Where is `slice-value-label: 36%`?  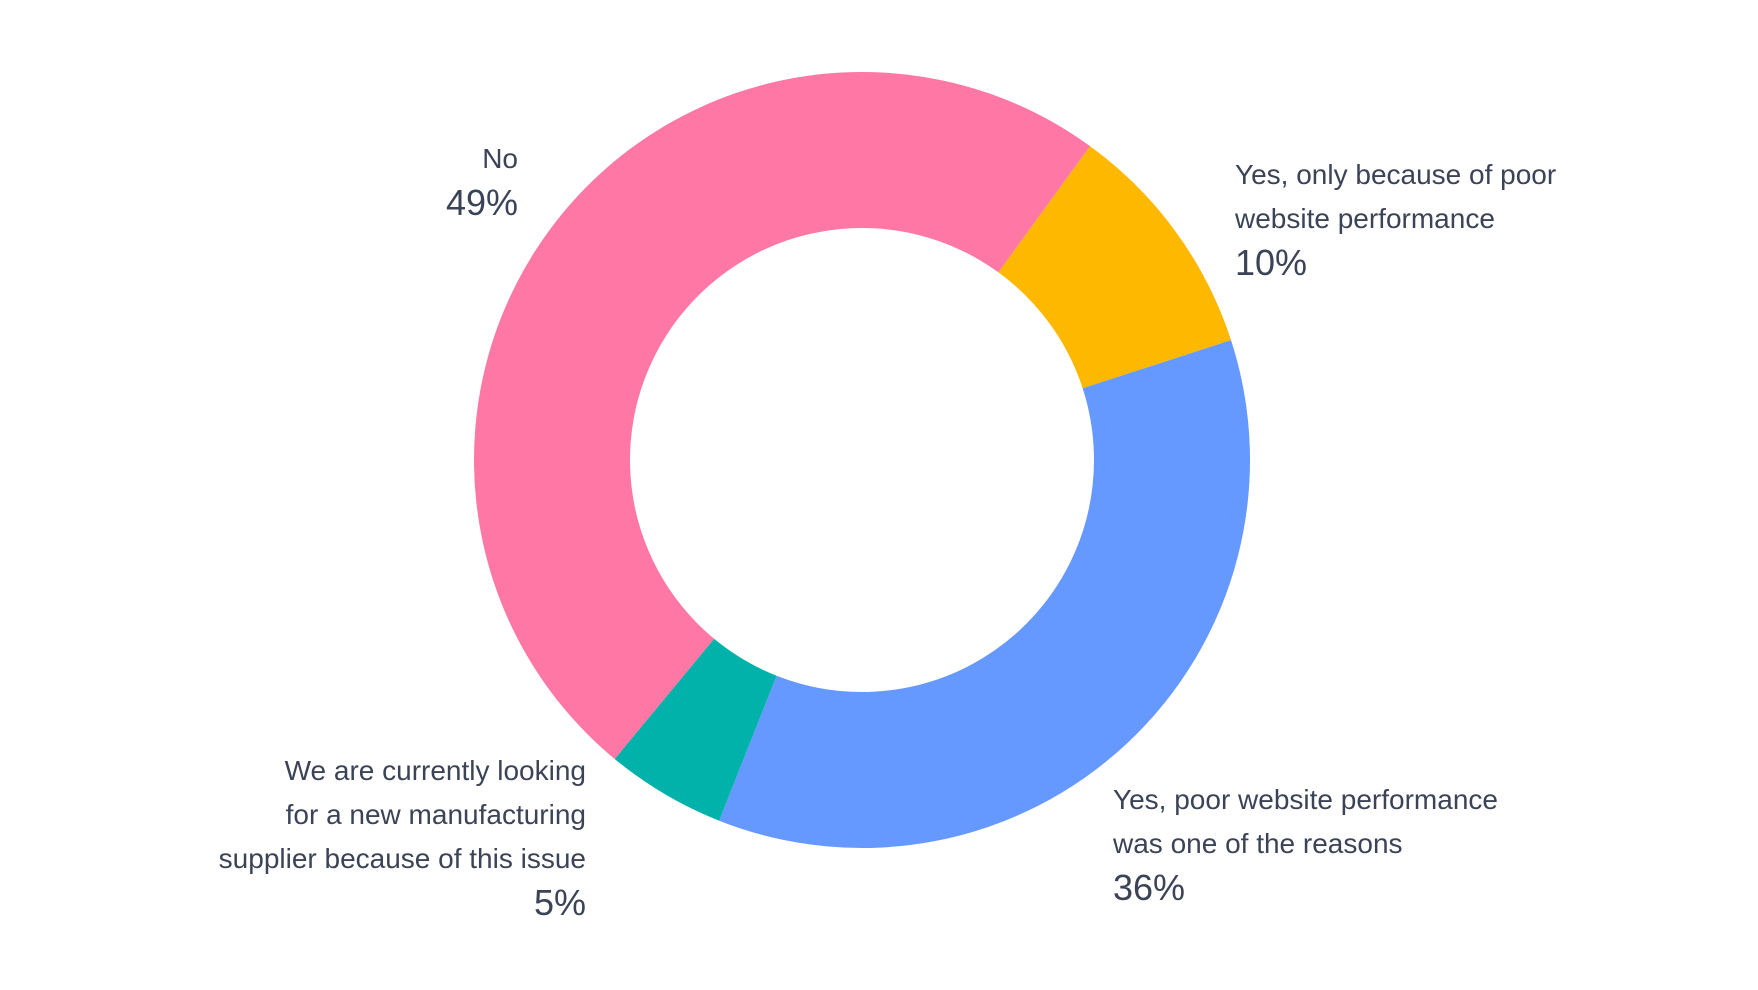
slice-value-label: 36% is located at coordinates (1149, 887).